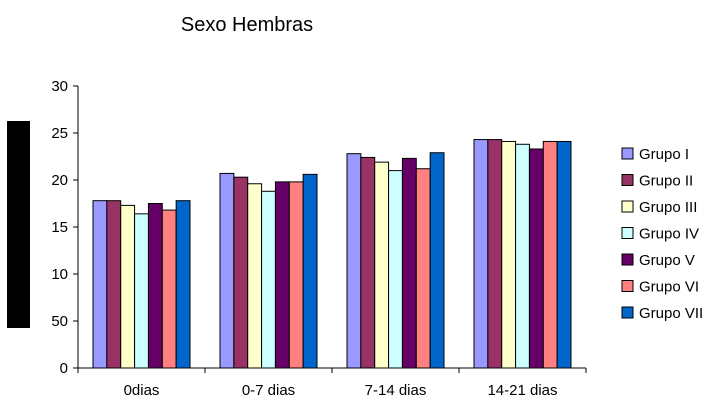 This screenshot has width=715, height=406. I want to click on y-tick-label: 30, so click(59, 86).